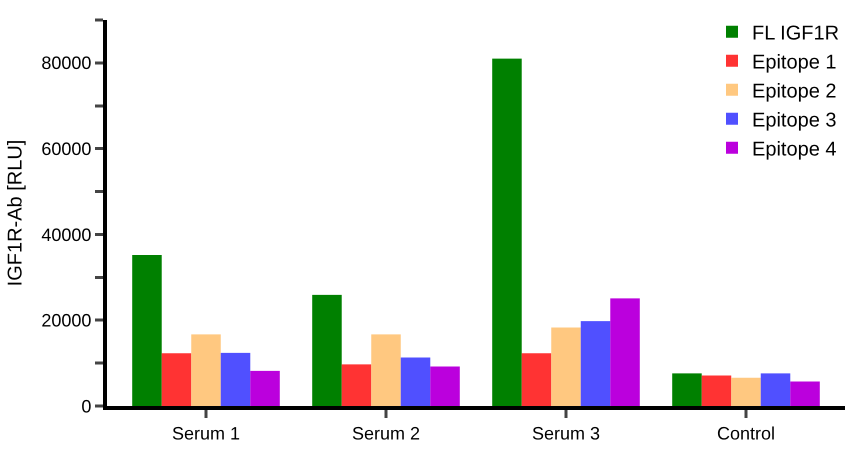  What do you see at coordinates (386, 434) in the screenshot?
I see `x-tick-label: Serum 2` at bounding box center [386, 434].